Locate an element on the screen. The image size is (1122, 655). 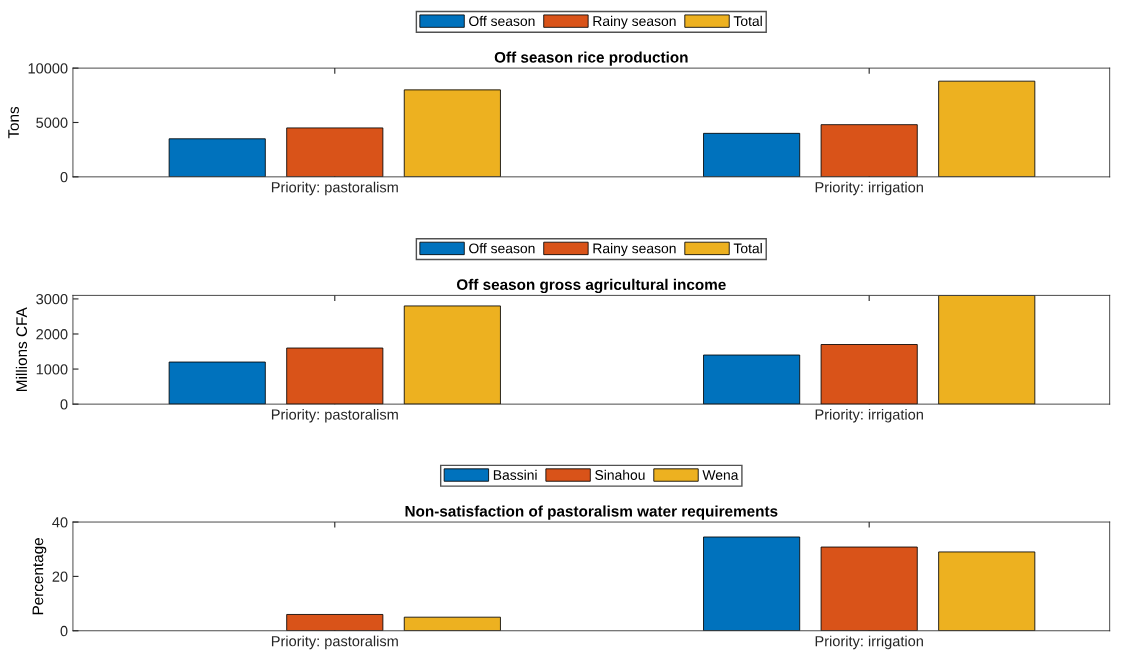
y-tick-label: 5000 is located at coordinates (52, 122).